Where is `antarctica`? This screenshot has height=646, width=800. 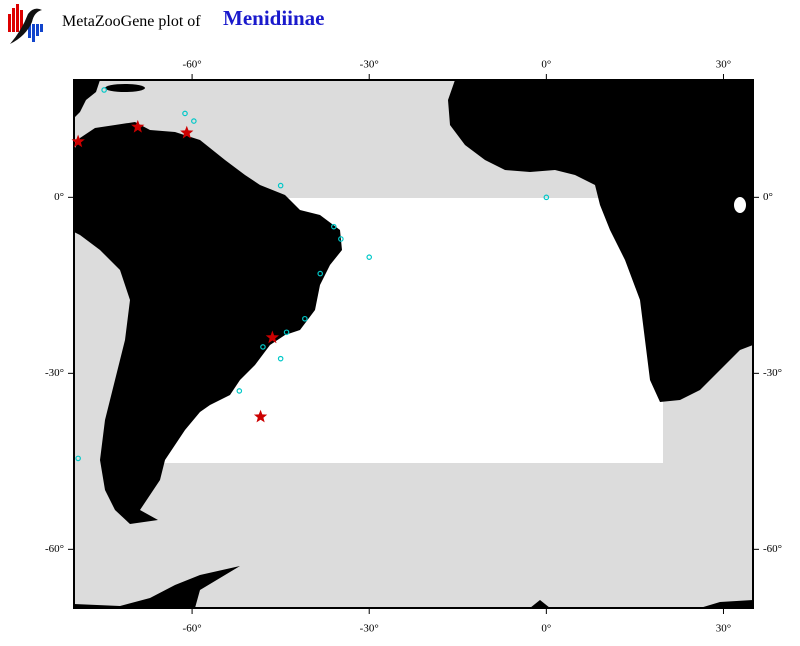
antarctica is located at coordinates (413, 587).